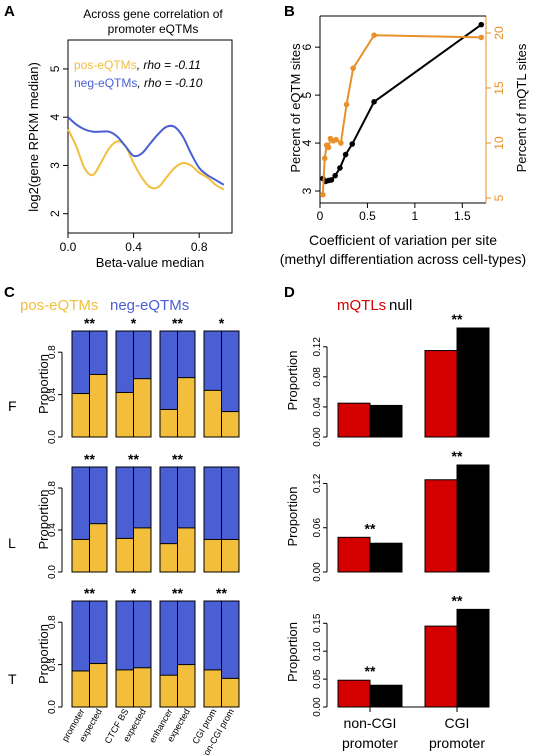  I want to click on panel-b-x-label: Coefficient of variation per site, so click(403, 240).